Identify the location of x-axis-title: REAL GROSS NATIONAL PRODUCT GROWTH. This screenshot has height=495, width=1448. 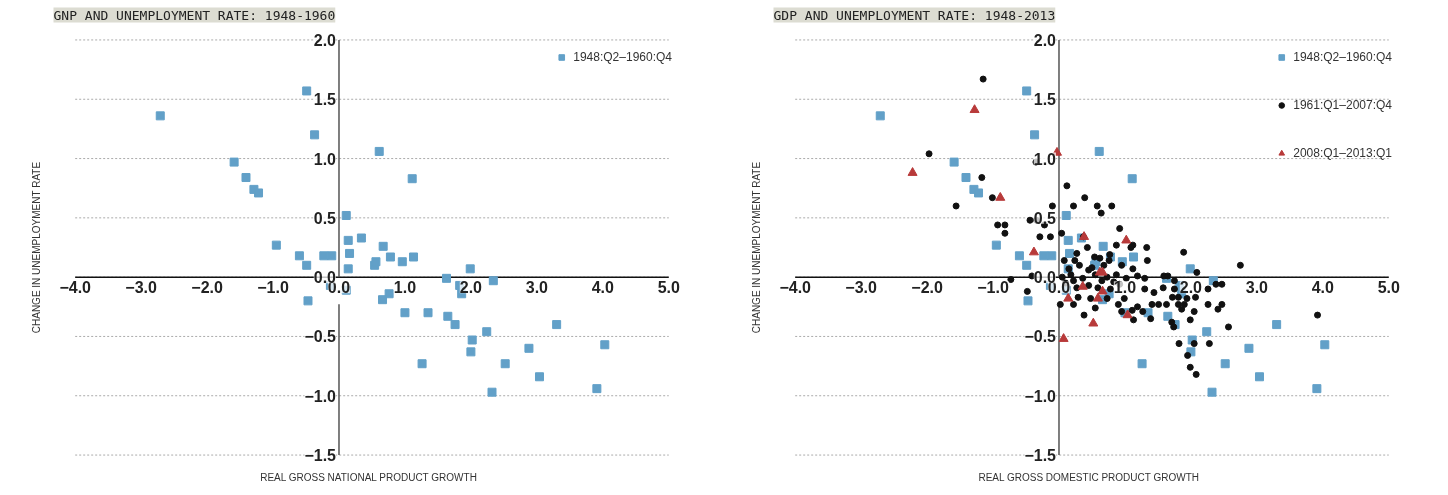
(368, 477).